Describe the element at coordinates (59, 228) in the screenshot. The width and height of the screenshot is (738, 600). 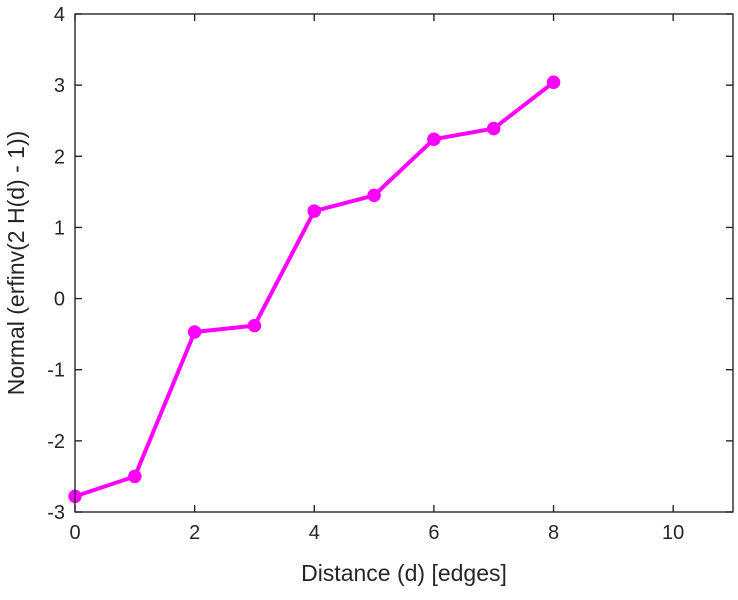
I see `y-tick-label: 1` at that location.